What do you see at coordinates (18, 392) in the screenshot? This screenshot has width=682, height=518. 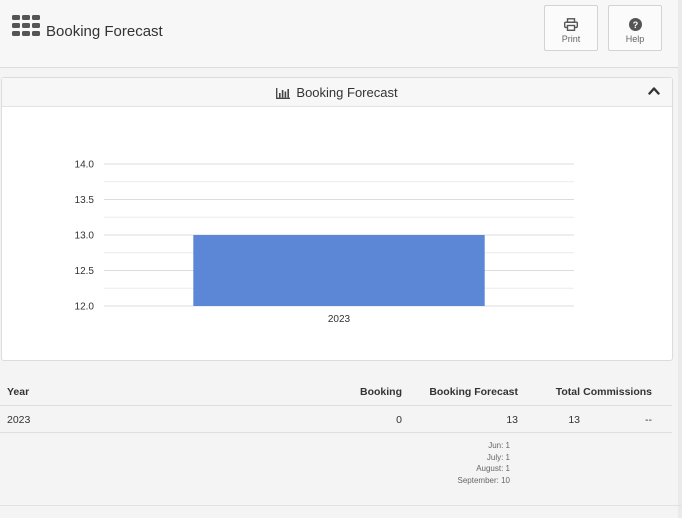 I see `col-header-year: Year` at bounding box center [18, 392].